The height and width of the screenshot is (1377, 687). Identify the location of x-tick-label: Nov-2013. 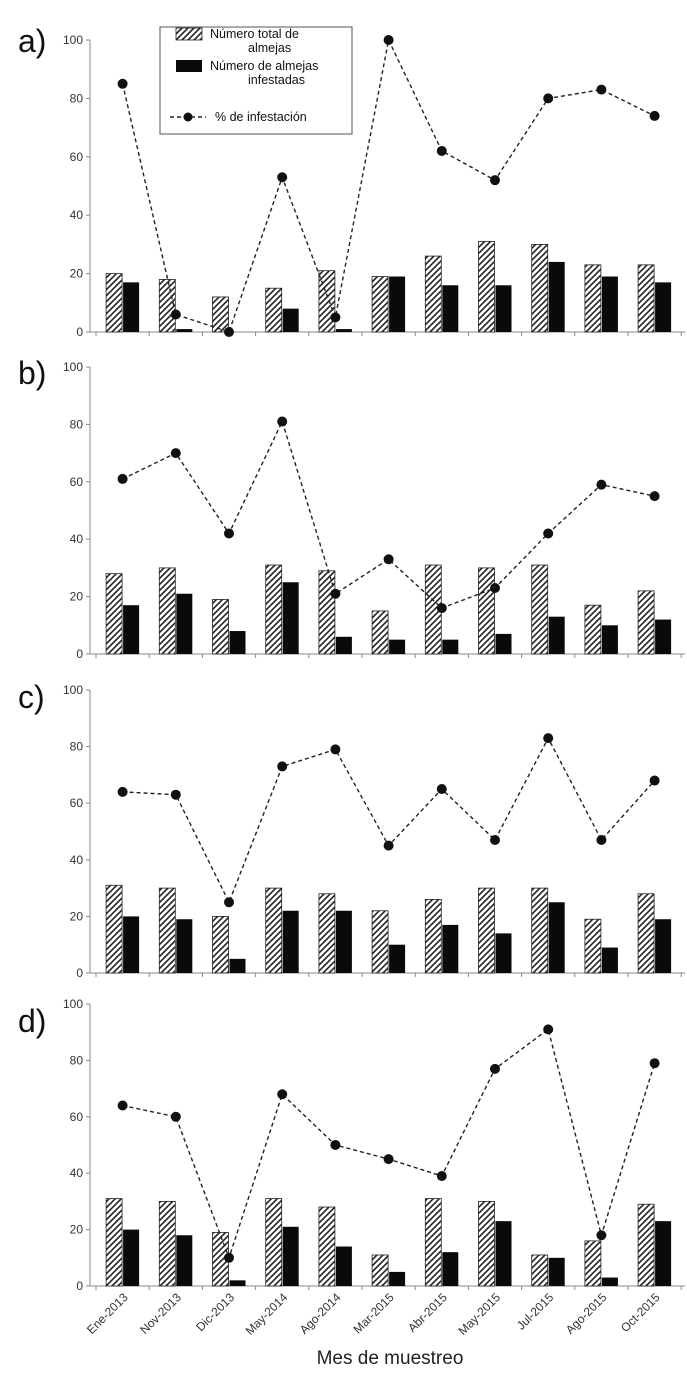
(160, 1313).